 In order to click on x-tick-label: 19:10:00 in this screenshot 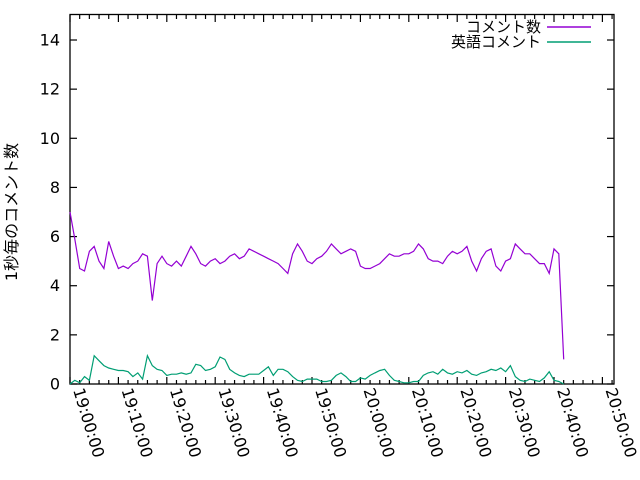, I will do `click(137, 423)`.